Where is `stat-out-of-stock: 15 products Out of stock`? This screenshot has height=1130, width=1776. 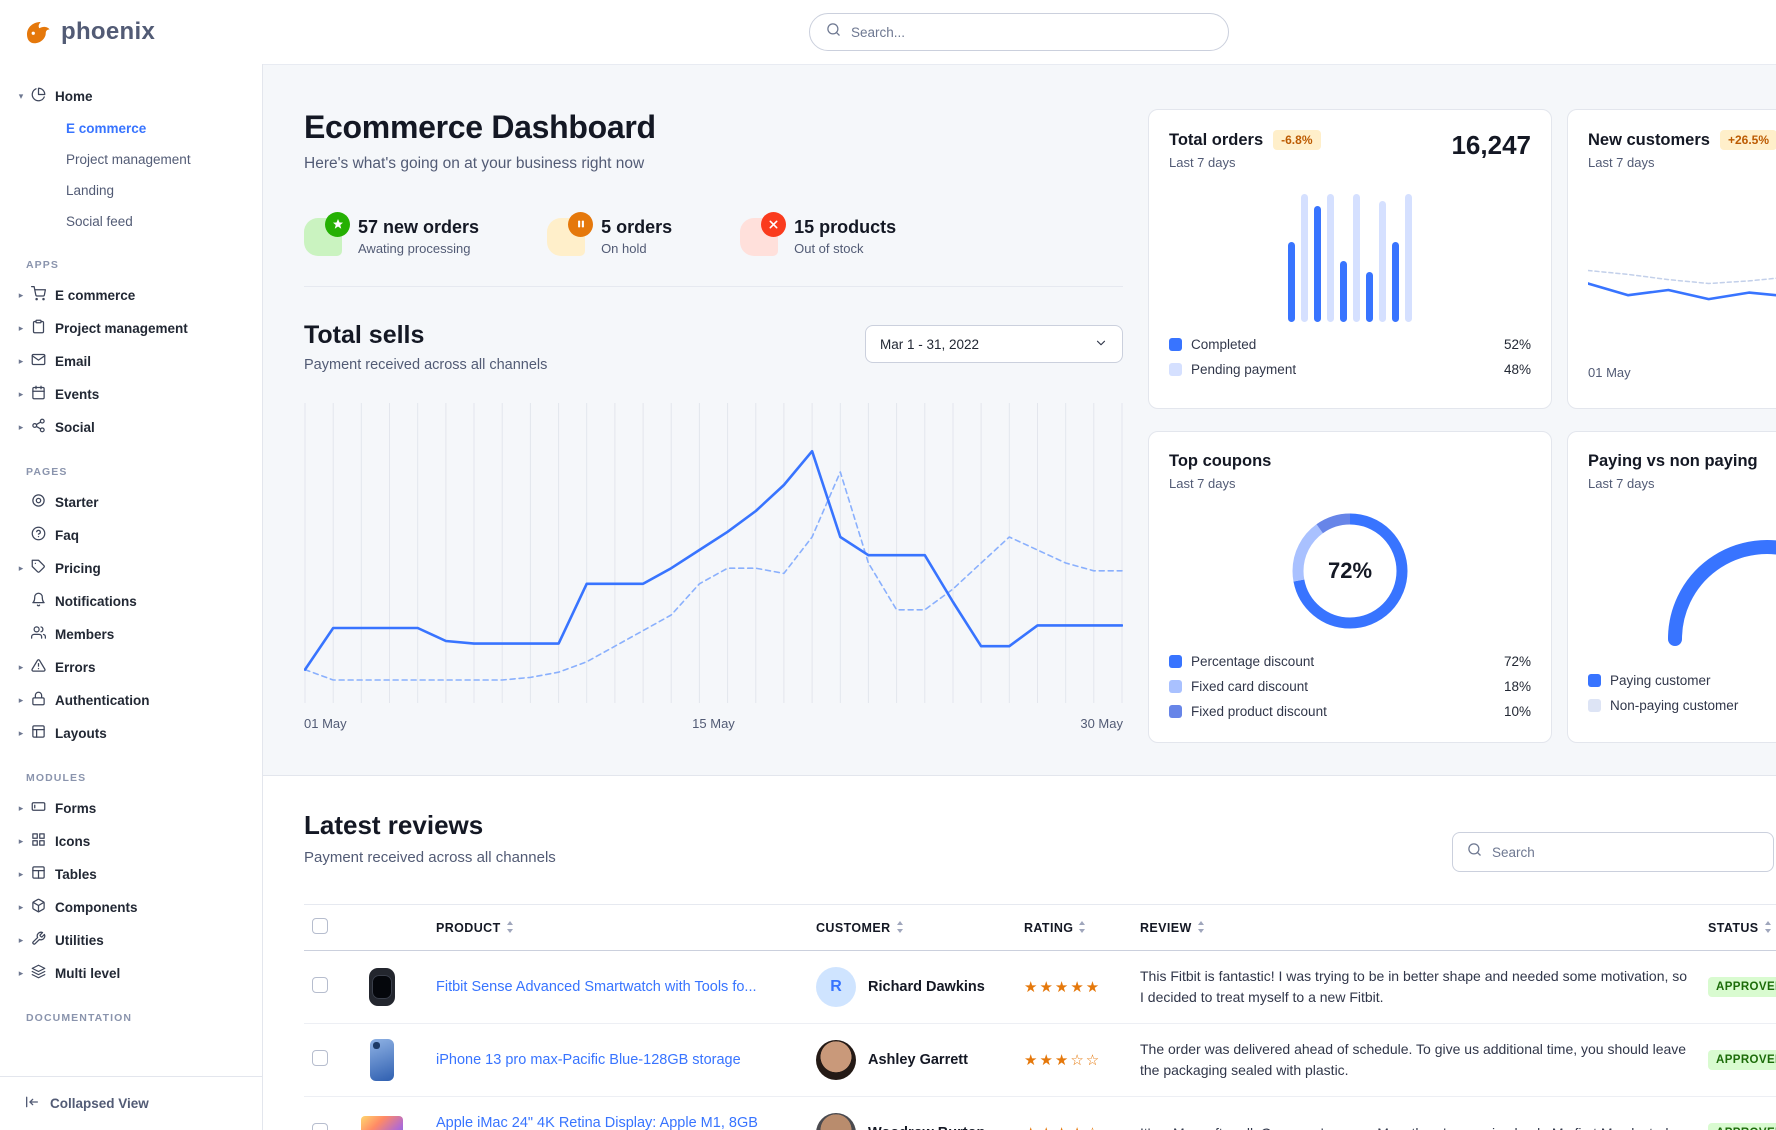
stat-out-of-stock: 15 products Out of stock is located at coordinates (818, 233).